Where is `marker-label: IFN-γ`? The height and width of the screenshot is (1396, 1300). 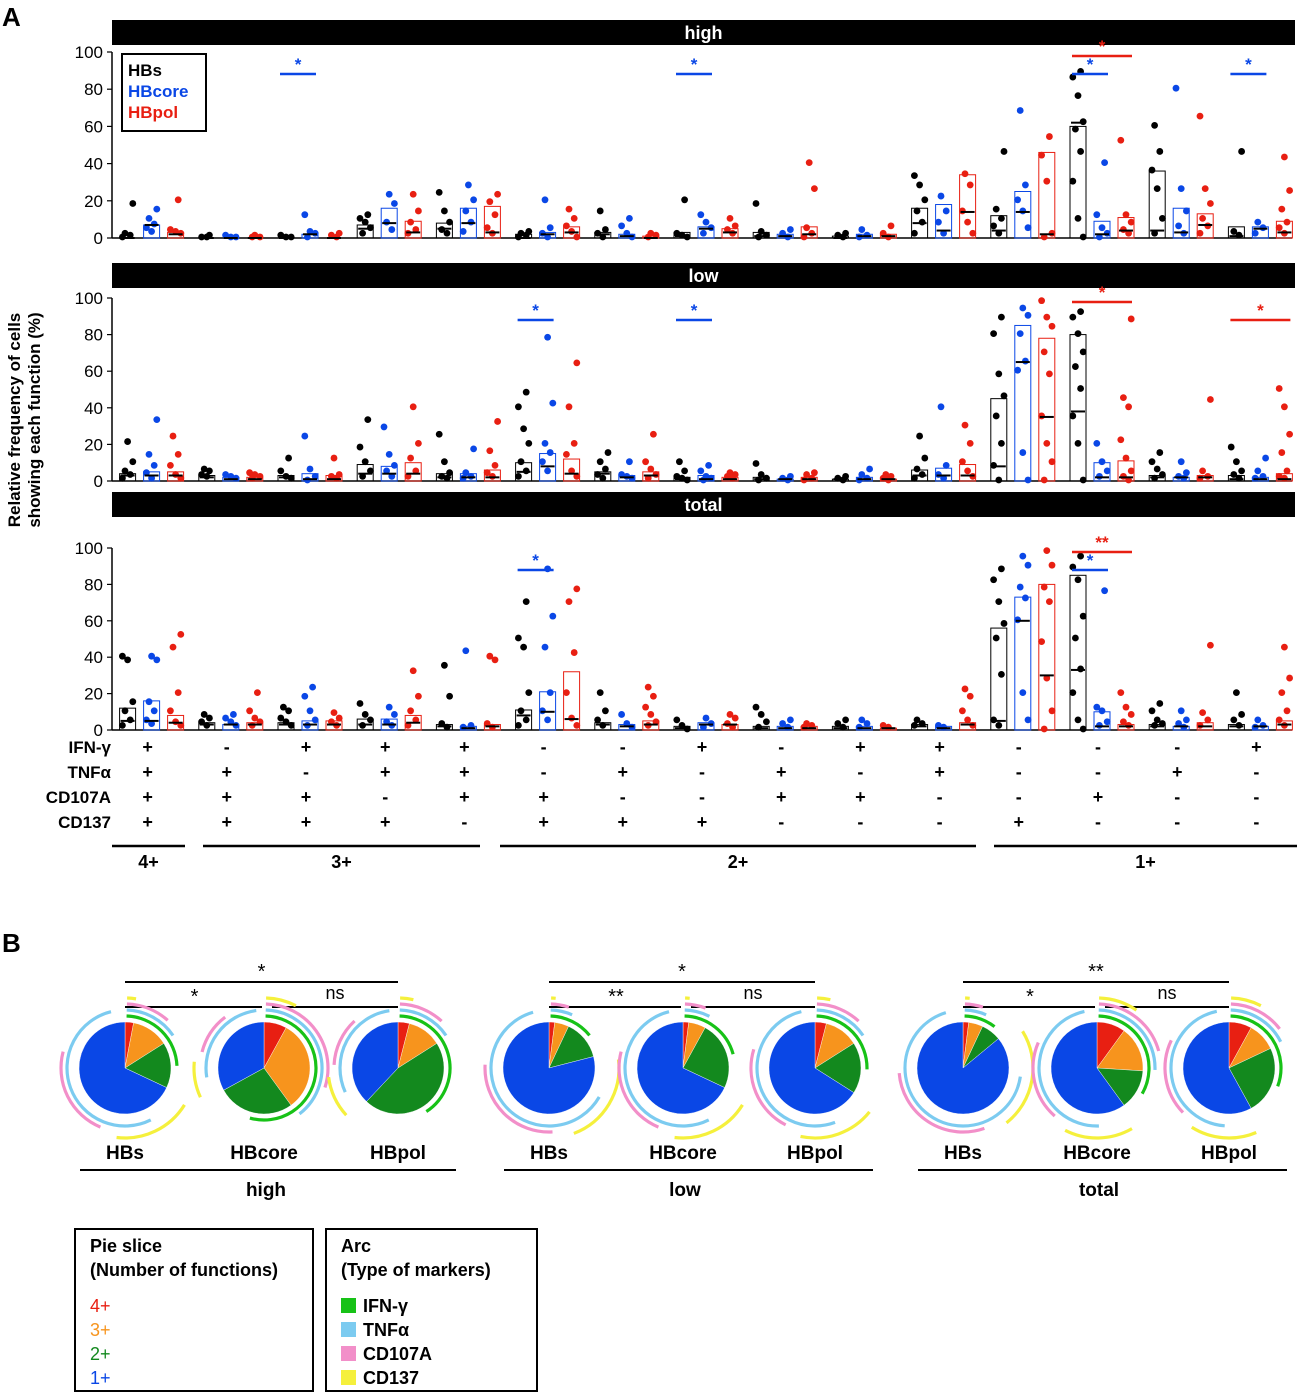
marker-label: IFN-γ is located at coordinates (90, 747).